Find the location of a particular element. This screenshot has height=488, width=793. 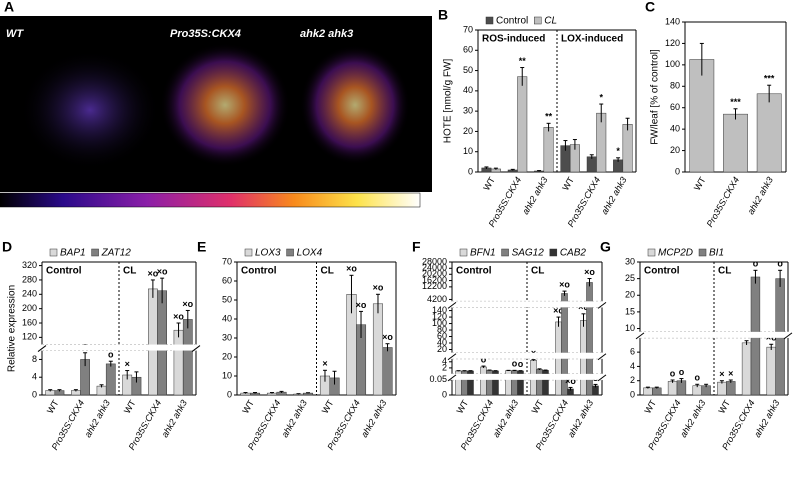

image-label: WT is located at coordinates (15, 34).